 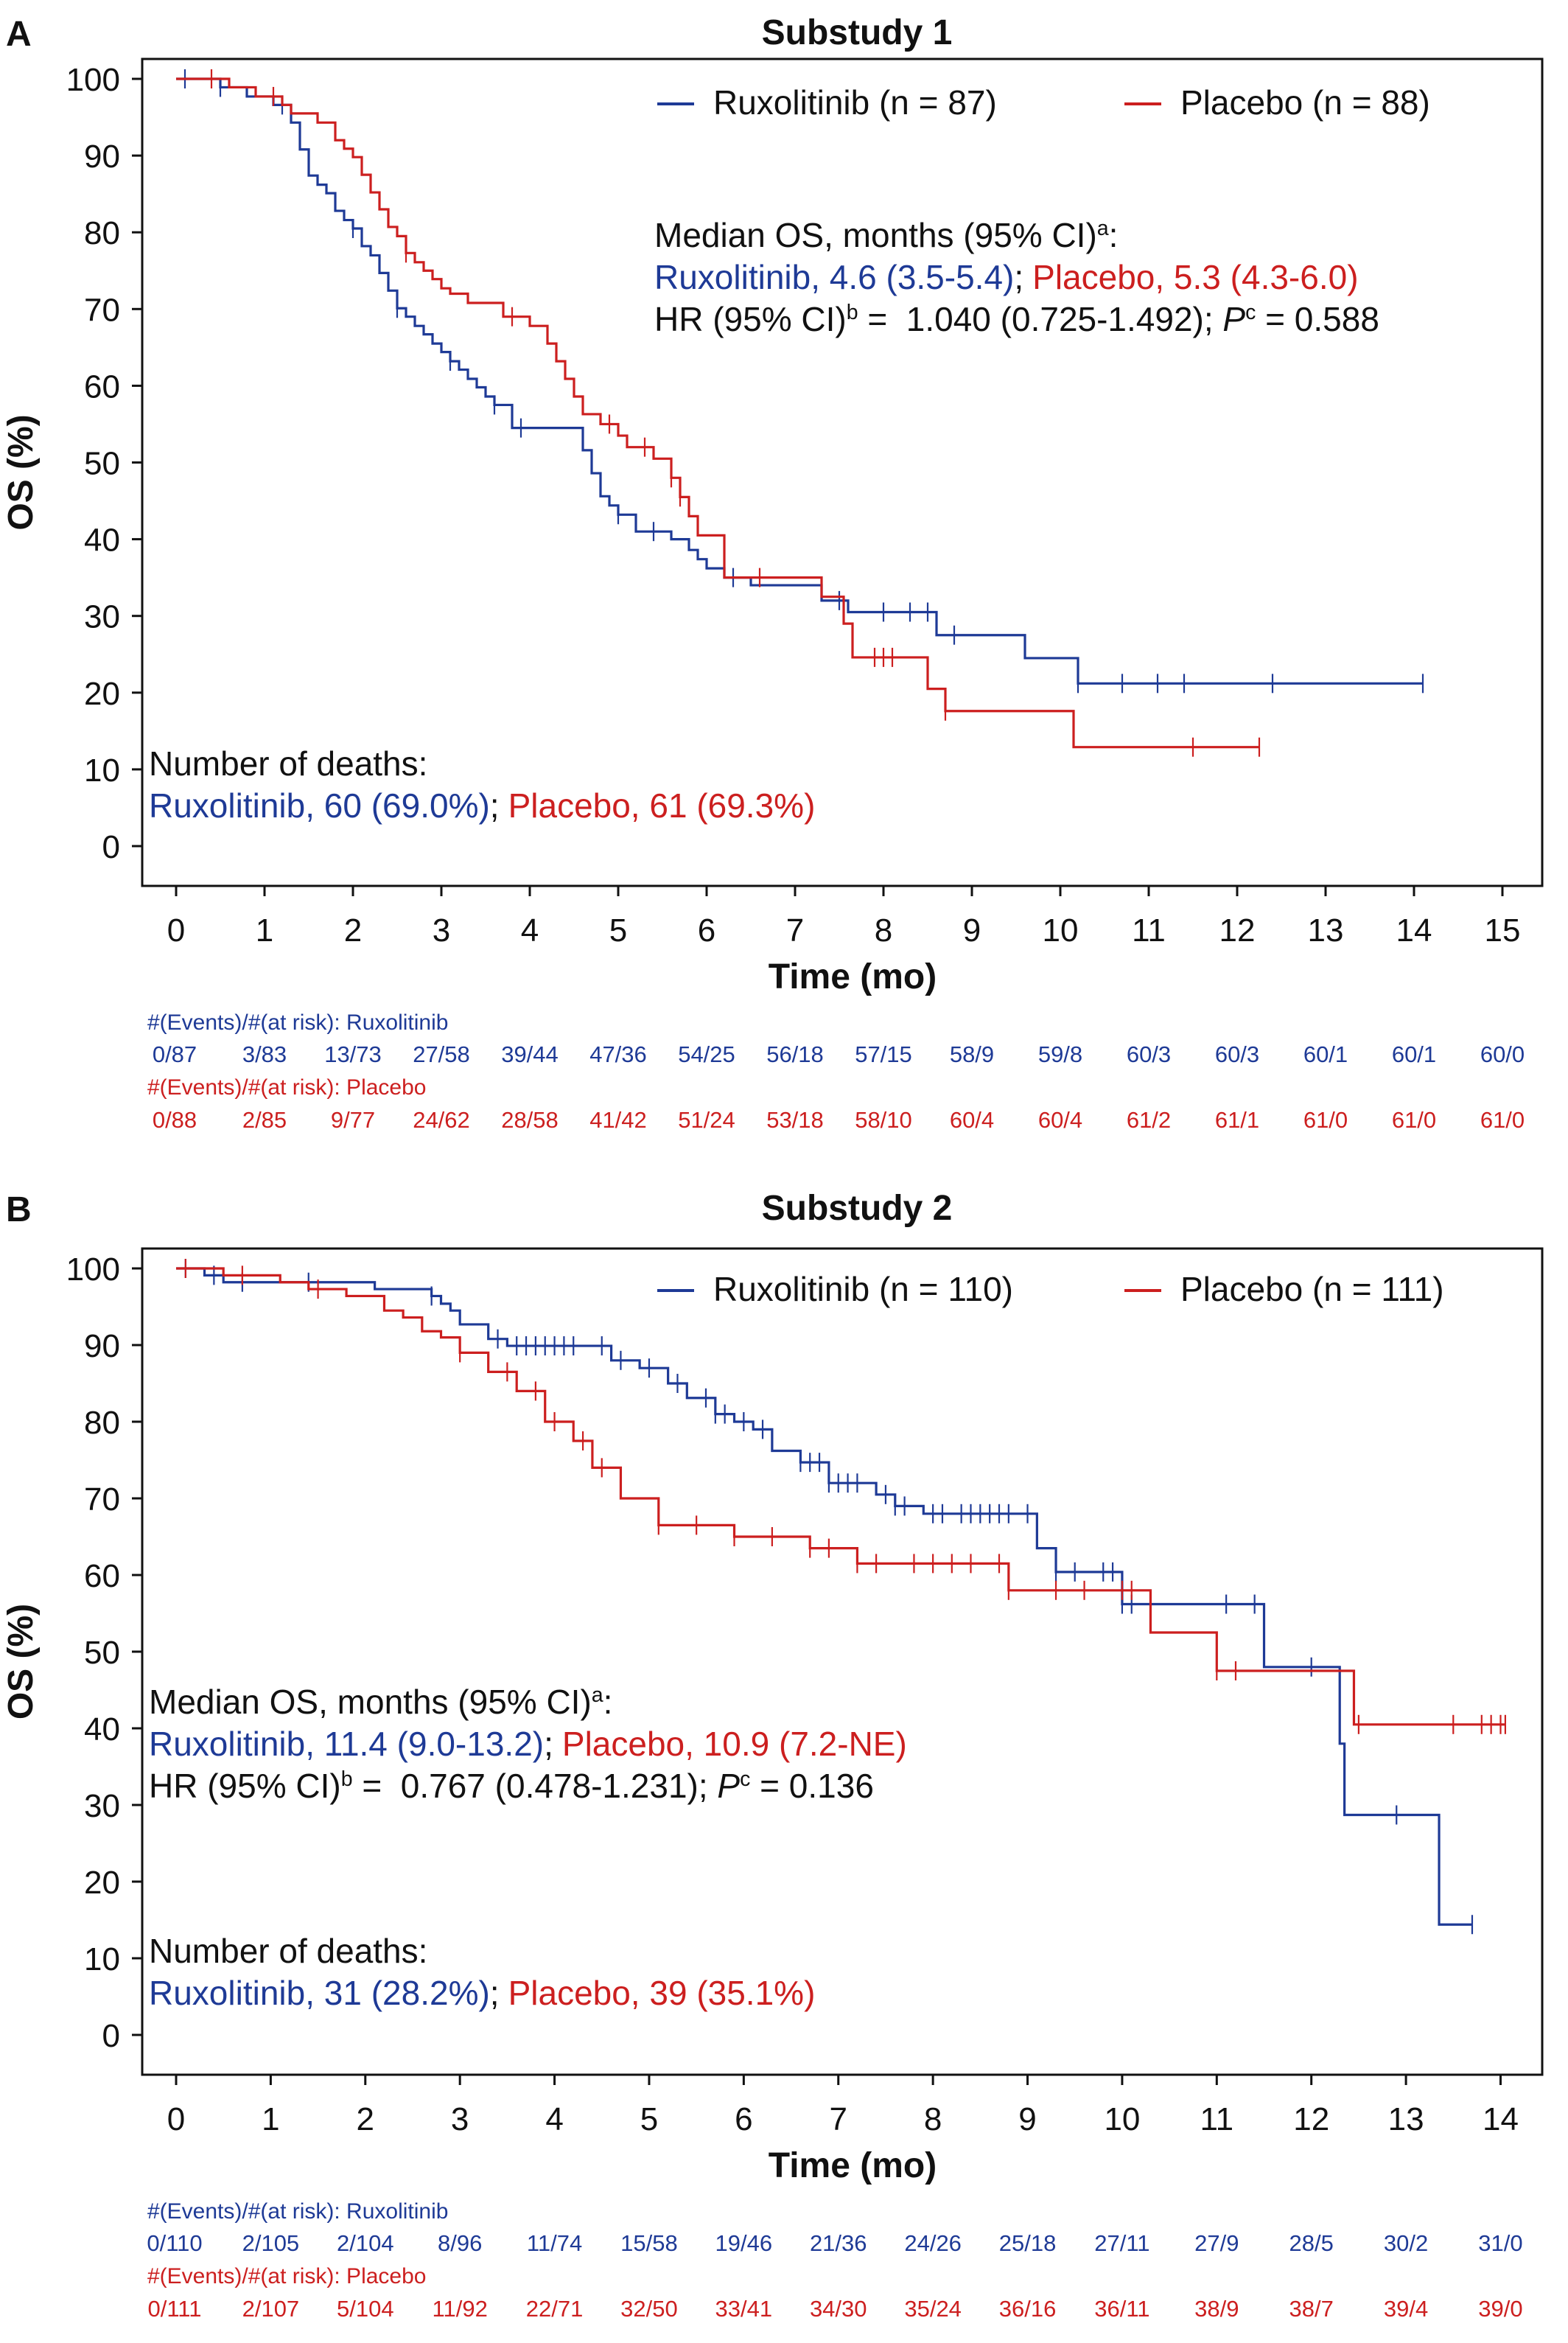 What do you see at coordinates (649, 2243) in the screenshot?
I see `risk-value-rux: 15/58` at bounding box center [649, 2243].